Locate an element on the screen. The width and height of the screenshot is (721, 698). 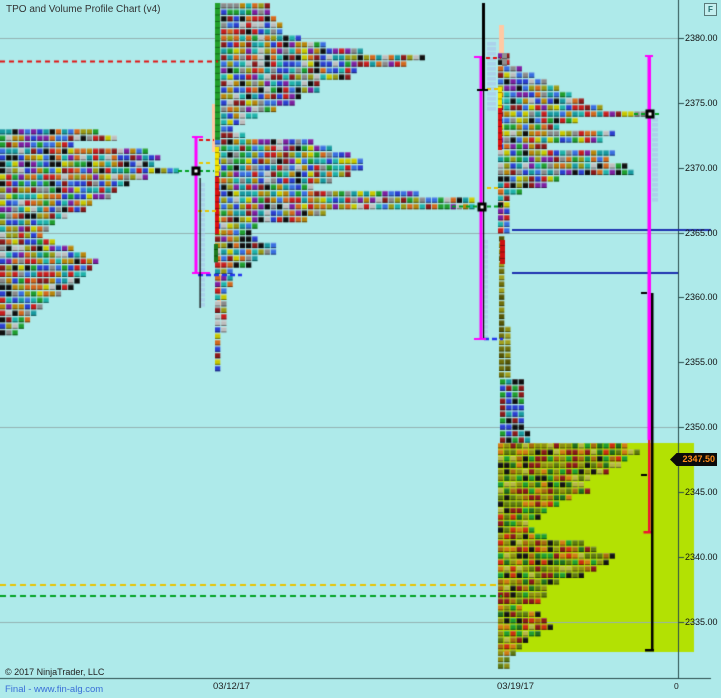
price-axis-label: 2370.00 is located at coordinates (701, 168).